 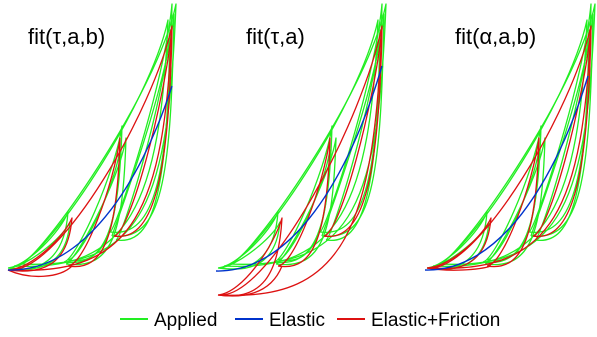 What do you see at coordinates (495, 36) in the screenshot?
I see `panel-title-2: fit(α,a,b)` at bounding box center [495, 36].